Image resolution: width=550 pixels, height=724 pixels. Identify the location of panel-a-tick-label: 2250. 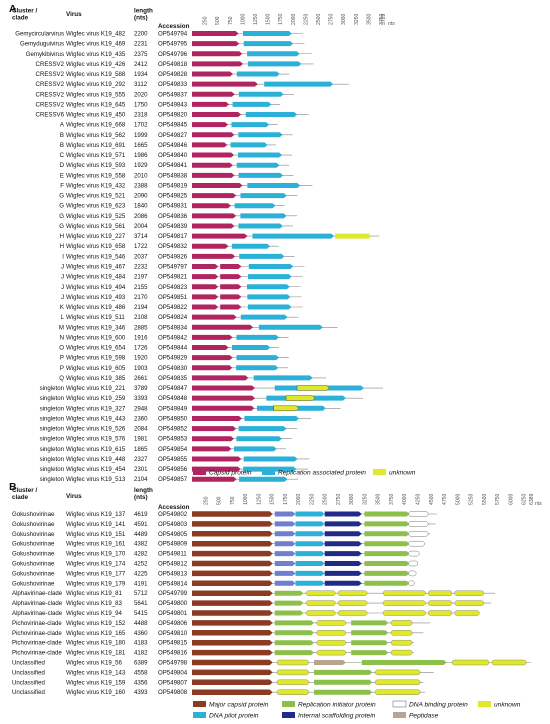
(306, 19).